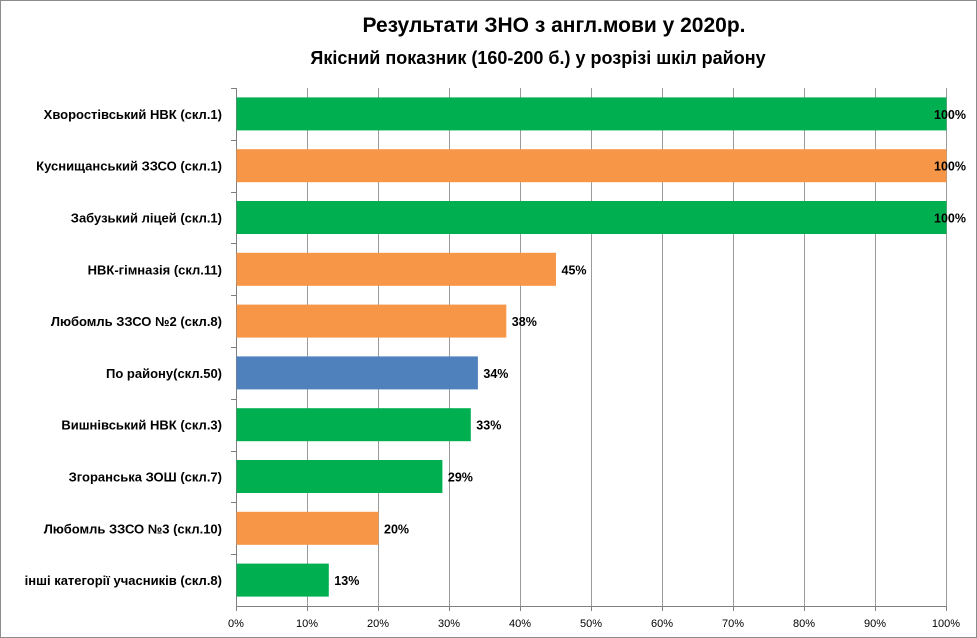  I want to click on x-tick-label: 80%, so click(804, 624).